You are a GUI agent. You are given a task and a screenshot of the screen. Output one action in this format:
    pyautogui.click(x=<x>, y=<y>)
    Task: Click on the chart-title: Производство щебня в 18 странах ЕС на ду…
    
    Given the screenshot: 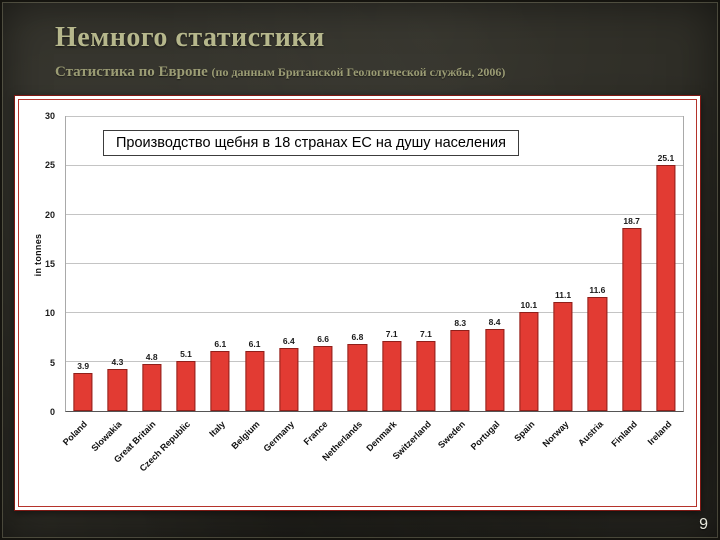 What is the action you would take?
    pyautogui.click(x=311, y=143)
    